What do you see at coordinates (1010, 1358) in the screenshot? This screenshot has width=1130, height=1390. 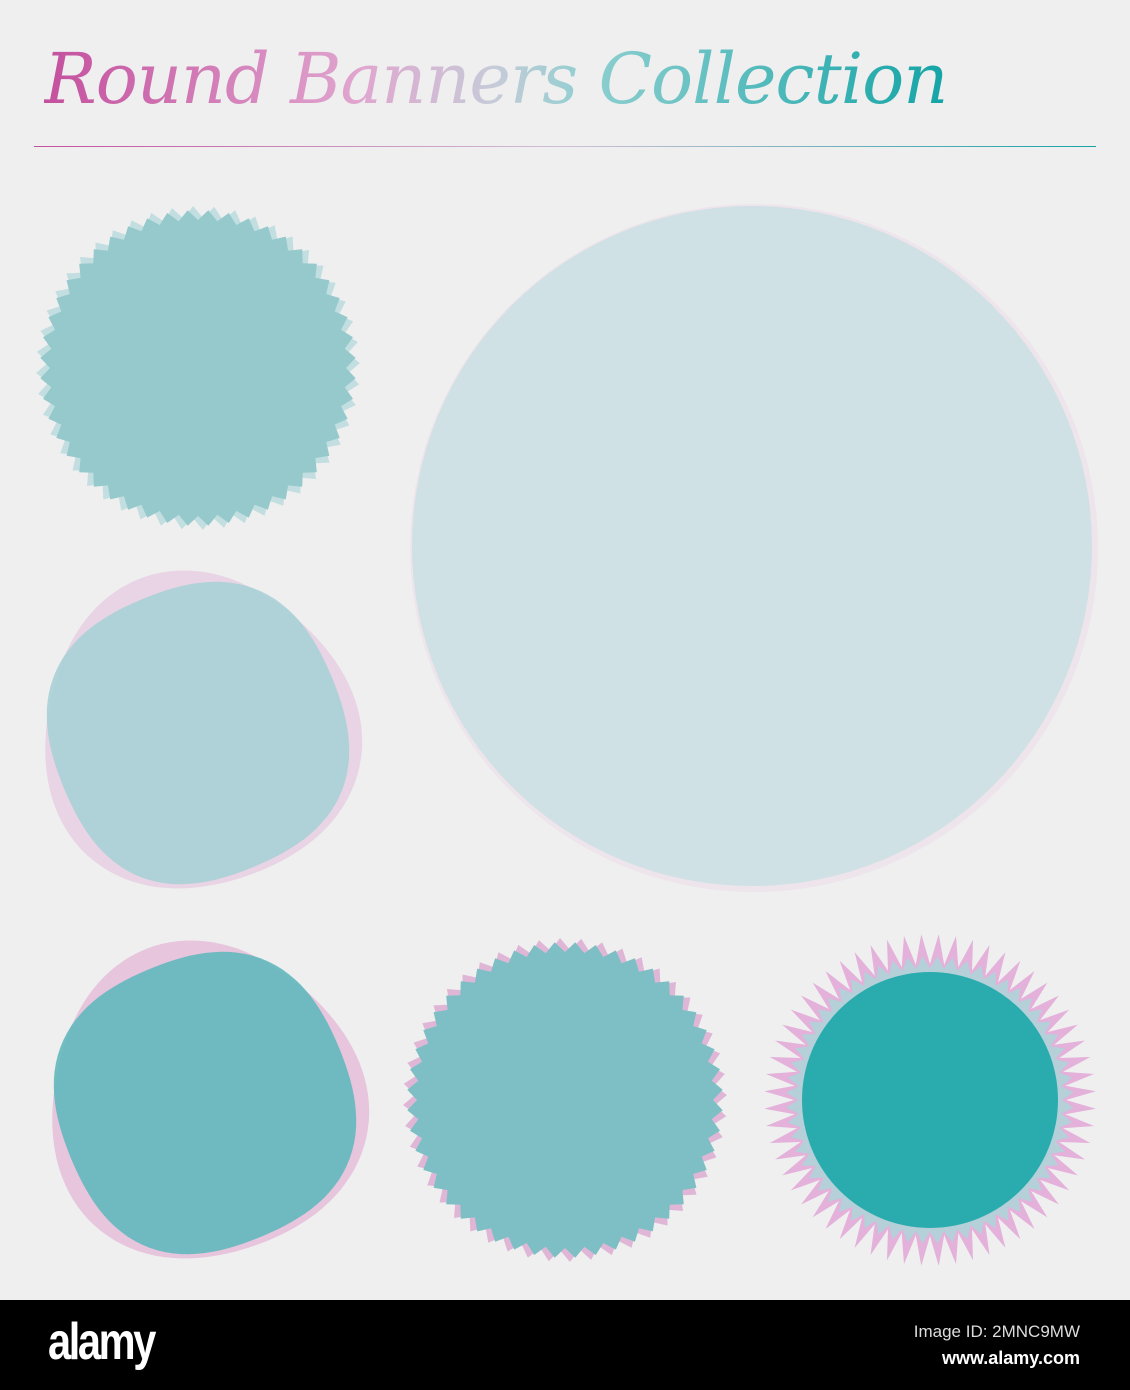 I see `site-url: www.alamy.com` at bounding box center [1010, 1358].